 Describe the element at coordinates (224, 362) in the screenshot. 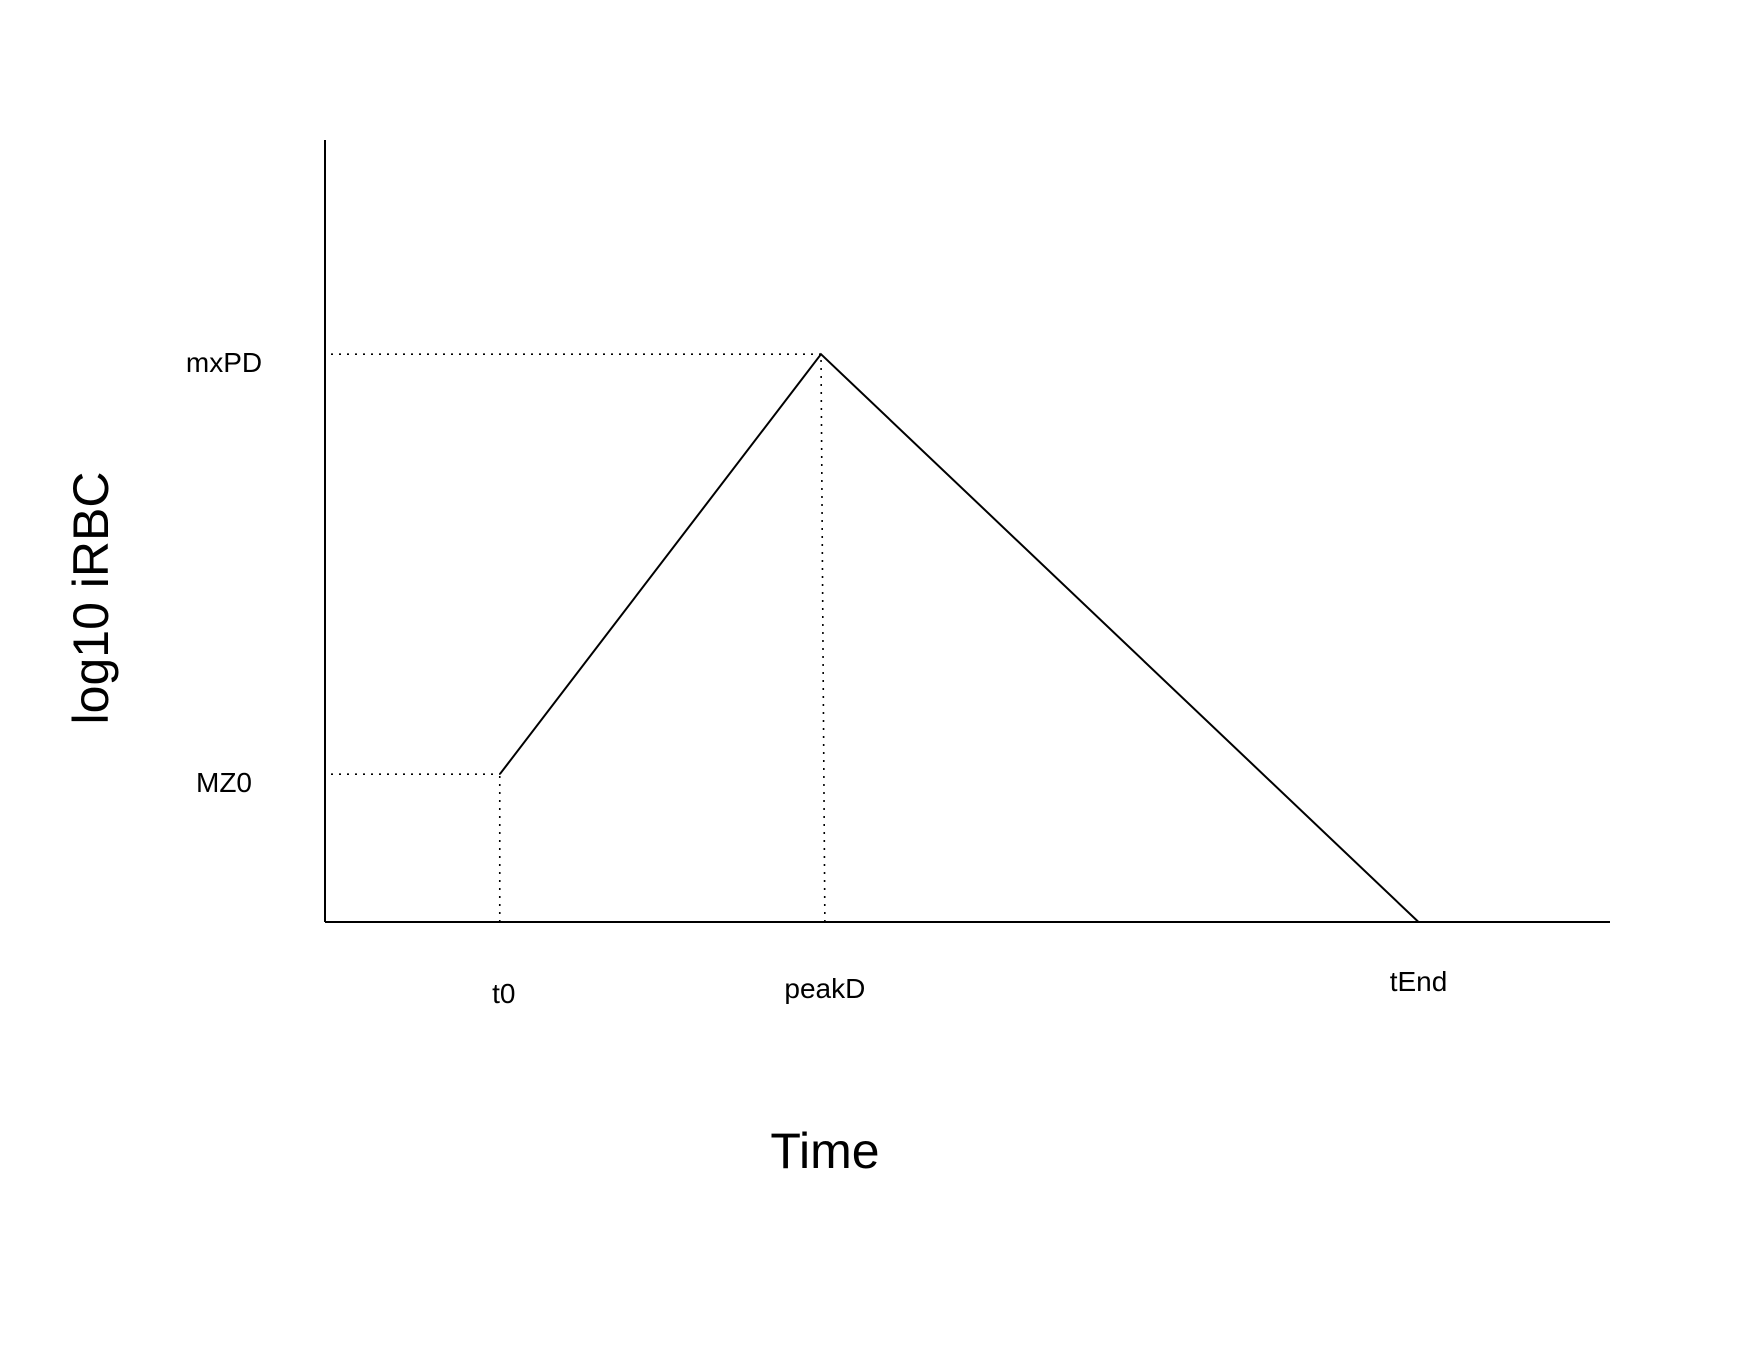

I see `y-tick-label-mxPD: mxPD` at that location.